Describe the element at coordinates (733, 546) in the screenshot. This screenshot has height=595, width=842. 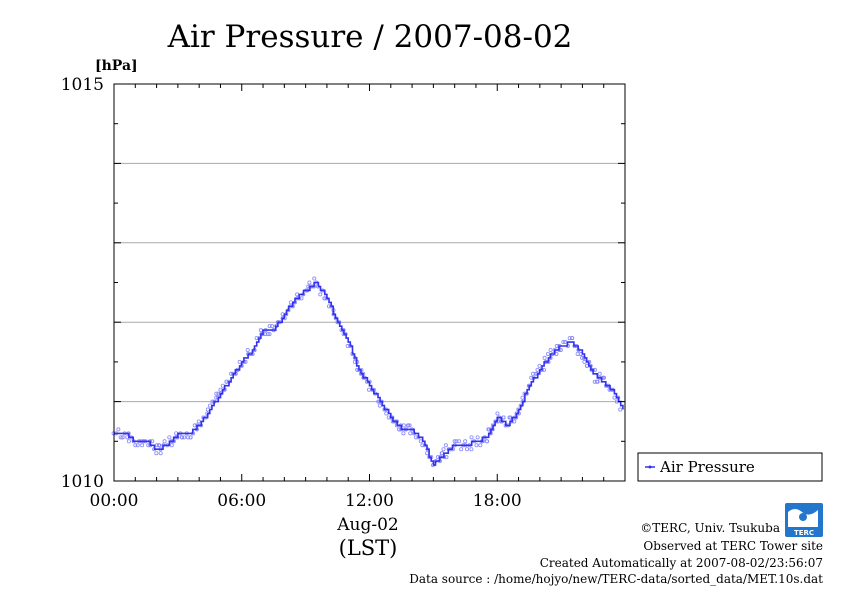
I see `footer-observed: Observed at TERC Tower site` at that location.